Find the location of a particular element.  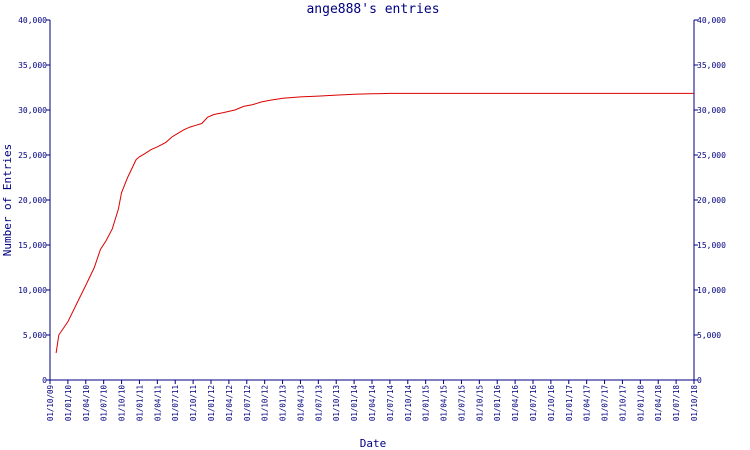

x-tick-label: 01/10/17 is located at coordinates (622, 403).